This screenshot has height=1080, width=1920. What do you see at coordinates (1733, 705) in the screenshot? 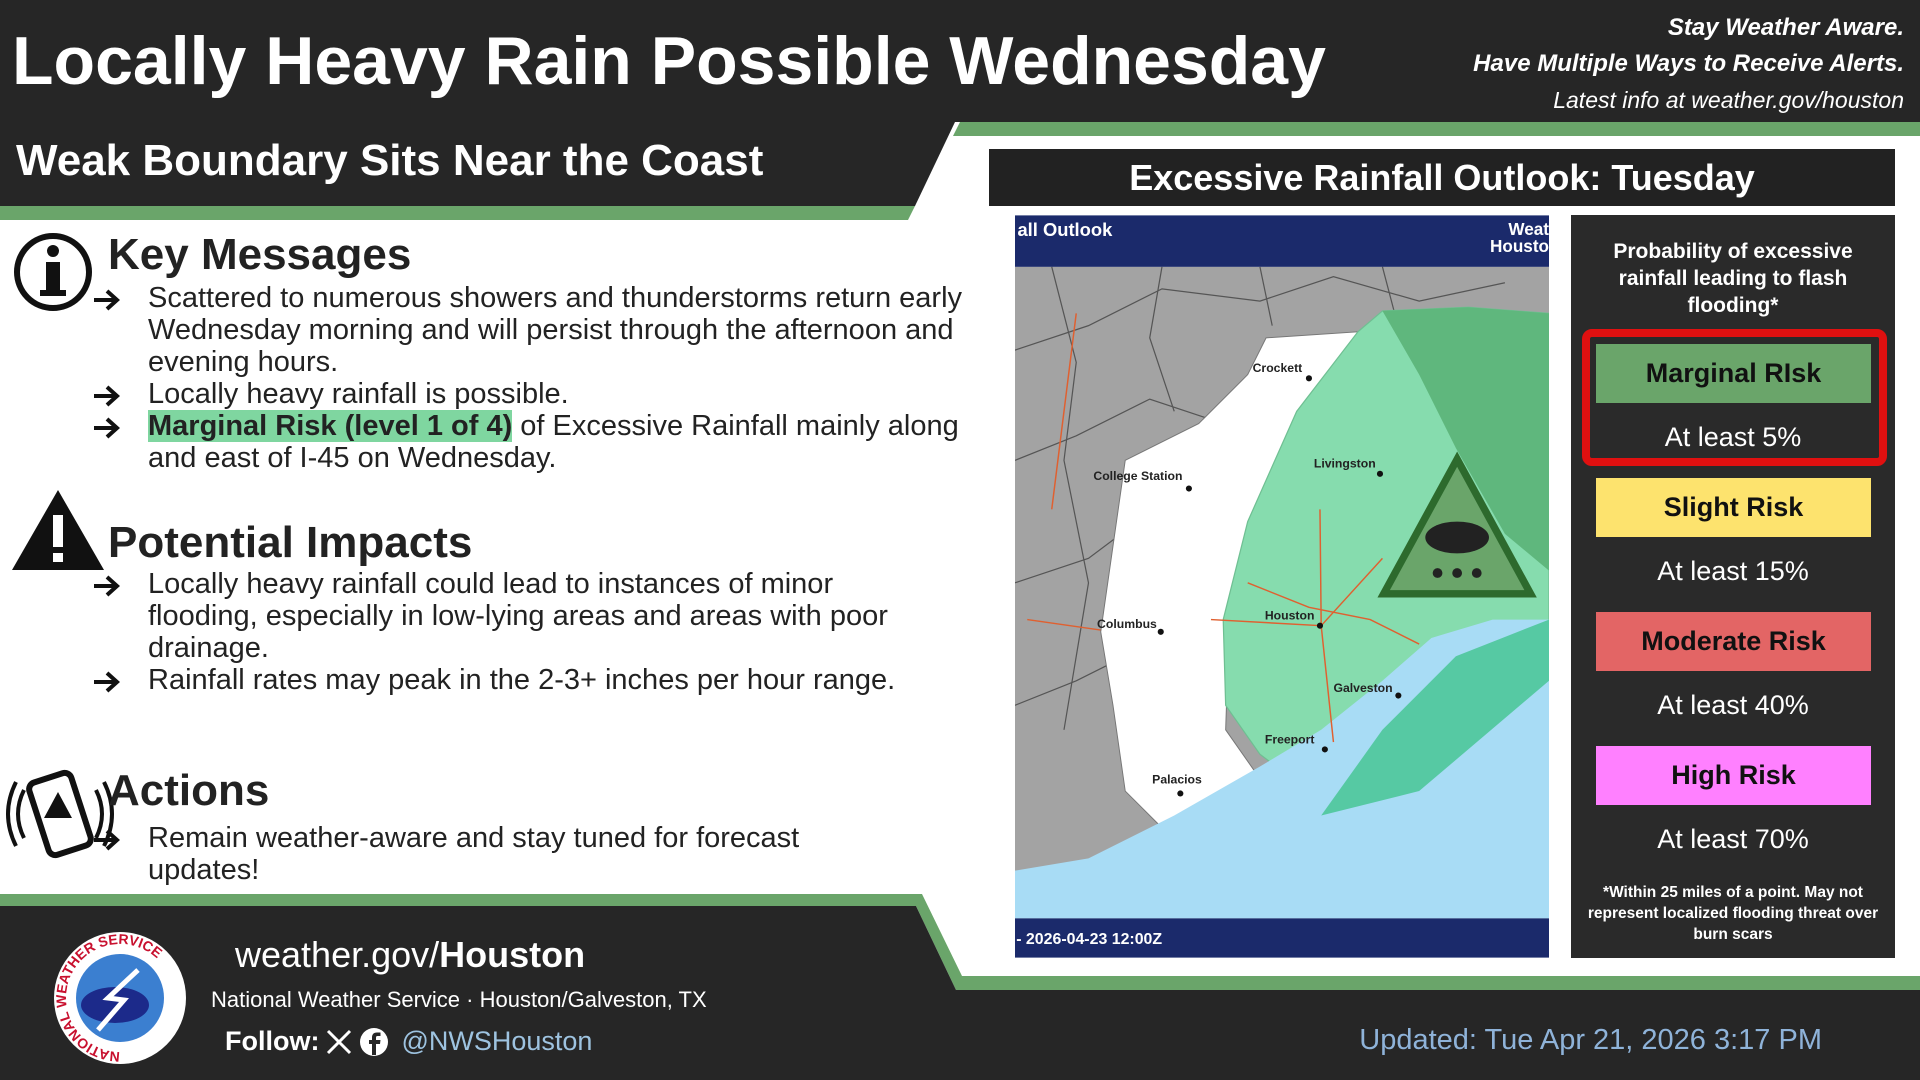
I see `legend-probability: At least 40%` at bounding box center [1733, 705].